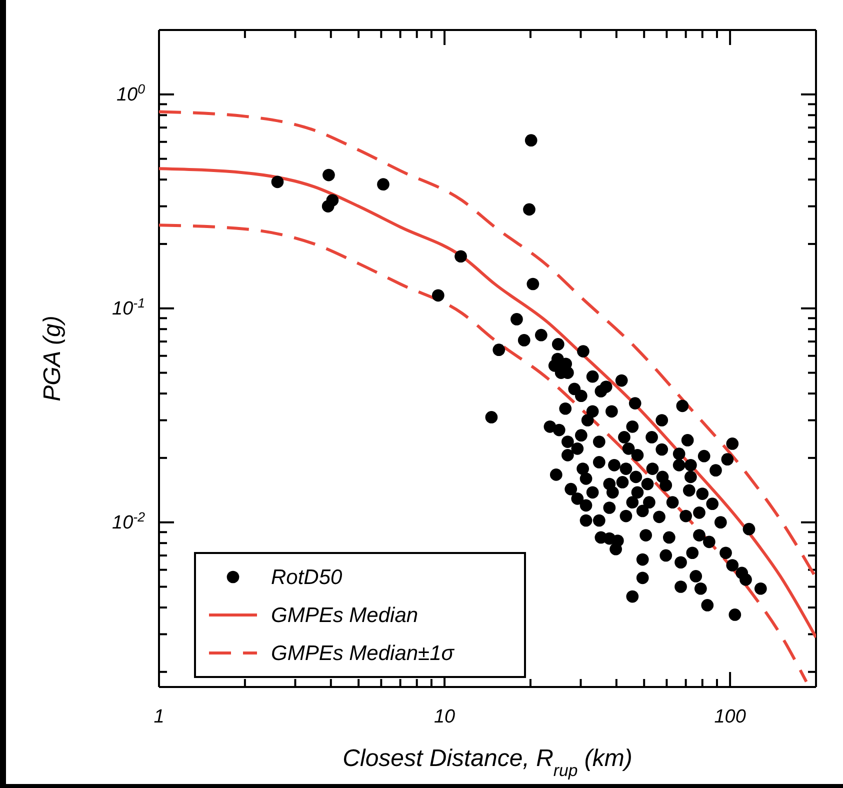 This screenshot has width=843, height=788. I want to click on y-tick-label: 10$^{-2}$, so click(129, 521).